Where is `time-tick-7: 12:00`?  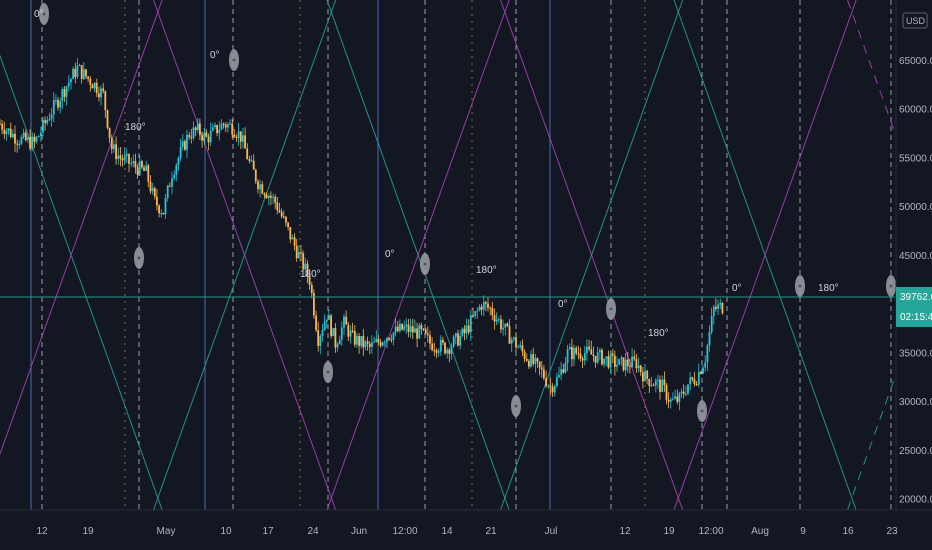
time-tick-7: 12:00 is located at coordinates (404, 531).